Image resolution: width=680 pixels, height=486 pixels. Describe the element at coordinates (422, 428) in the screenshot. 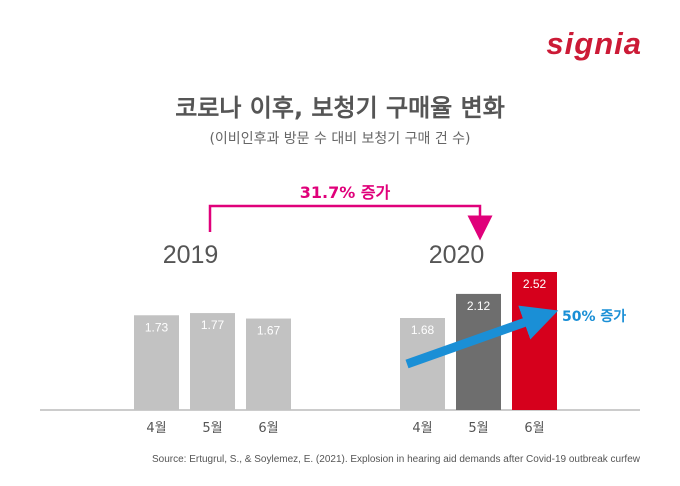

I see `x-tick-label-2020-1: 4월` at that location.